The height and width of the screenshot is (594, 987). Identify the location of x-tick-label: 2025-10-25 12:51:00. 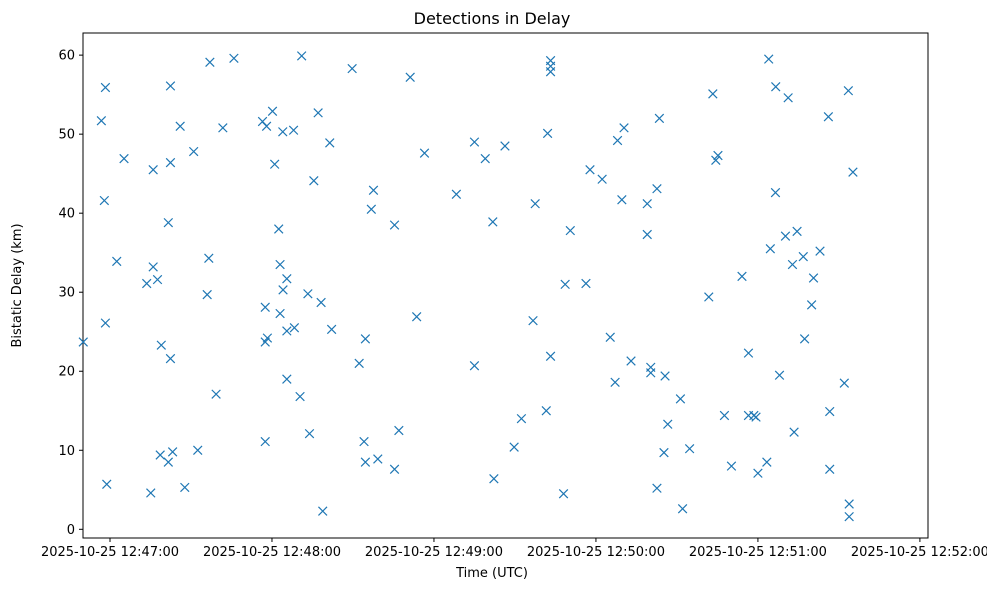
(758, 552).